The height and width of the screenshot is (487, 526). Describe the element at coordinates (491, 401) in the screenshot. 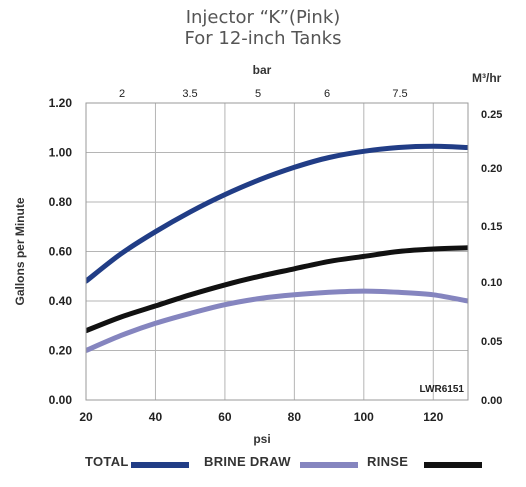

I see `right-tick-label: 0.00` at that location.